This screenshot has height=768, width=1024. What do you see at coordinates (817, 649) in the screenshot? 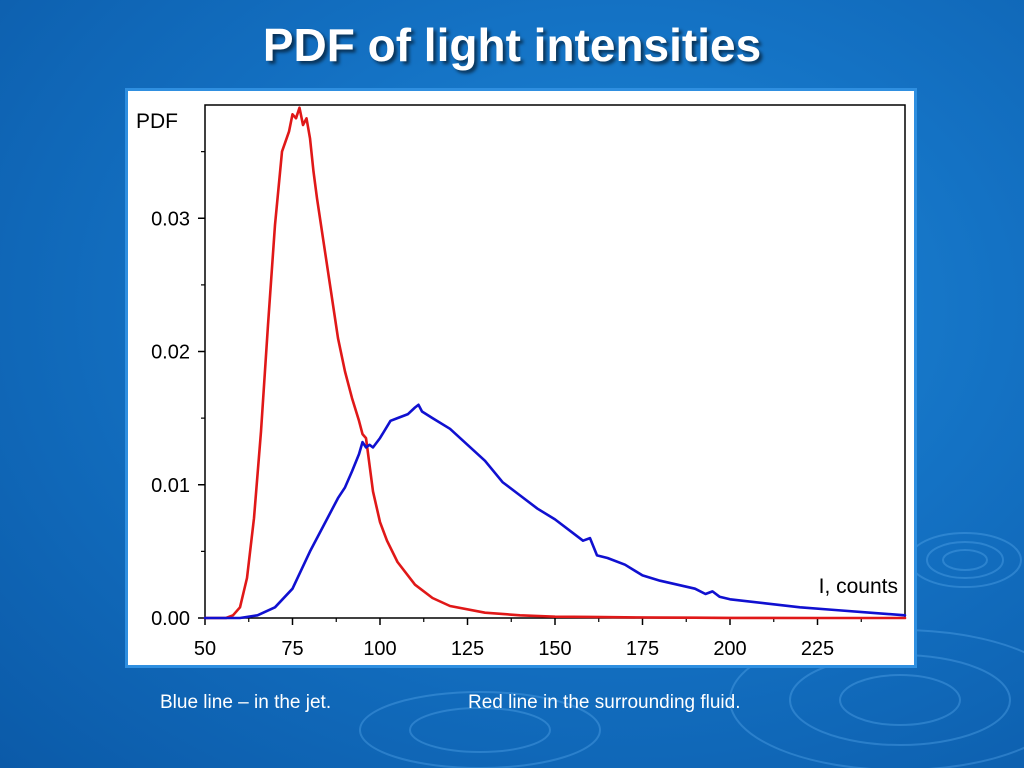
I see `x-tick-label: 225` at bounding box center [817, 649].